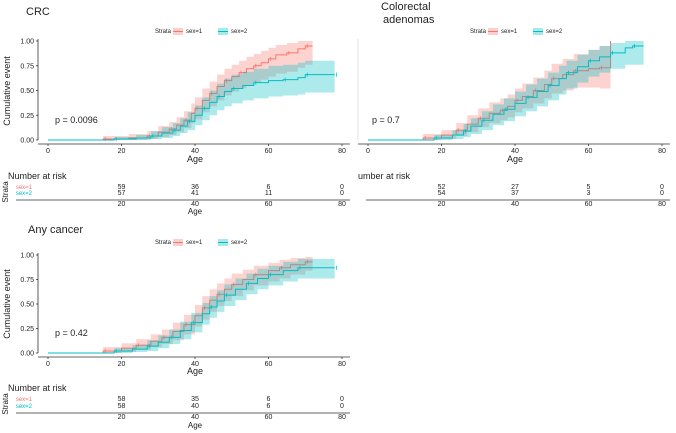  Describe the element at coordinates (71, 333) in the screenshot. I see `p-value: p = 0.42` at that location.